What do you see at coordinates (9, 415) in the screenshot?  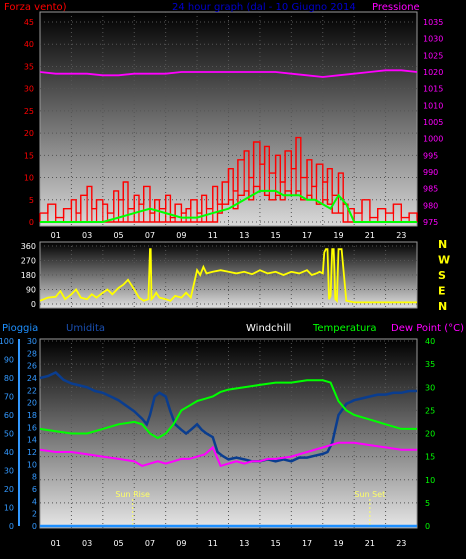 I see `rain-tick-label: 60` at bounding box center [9, 415].